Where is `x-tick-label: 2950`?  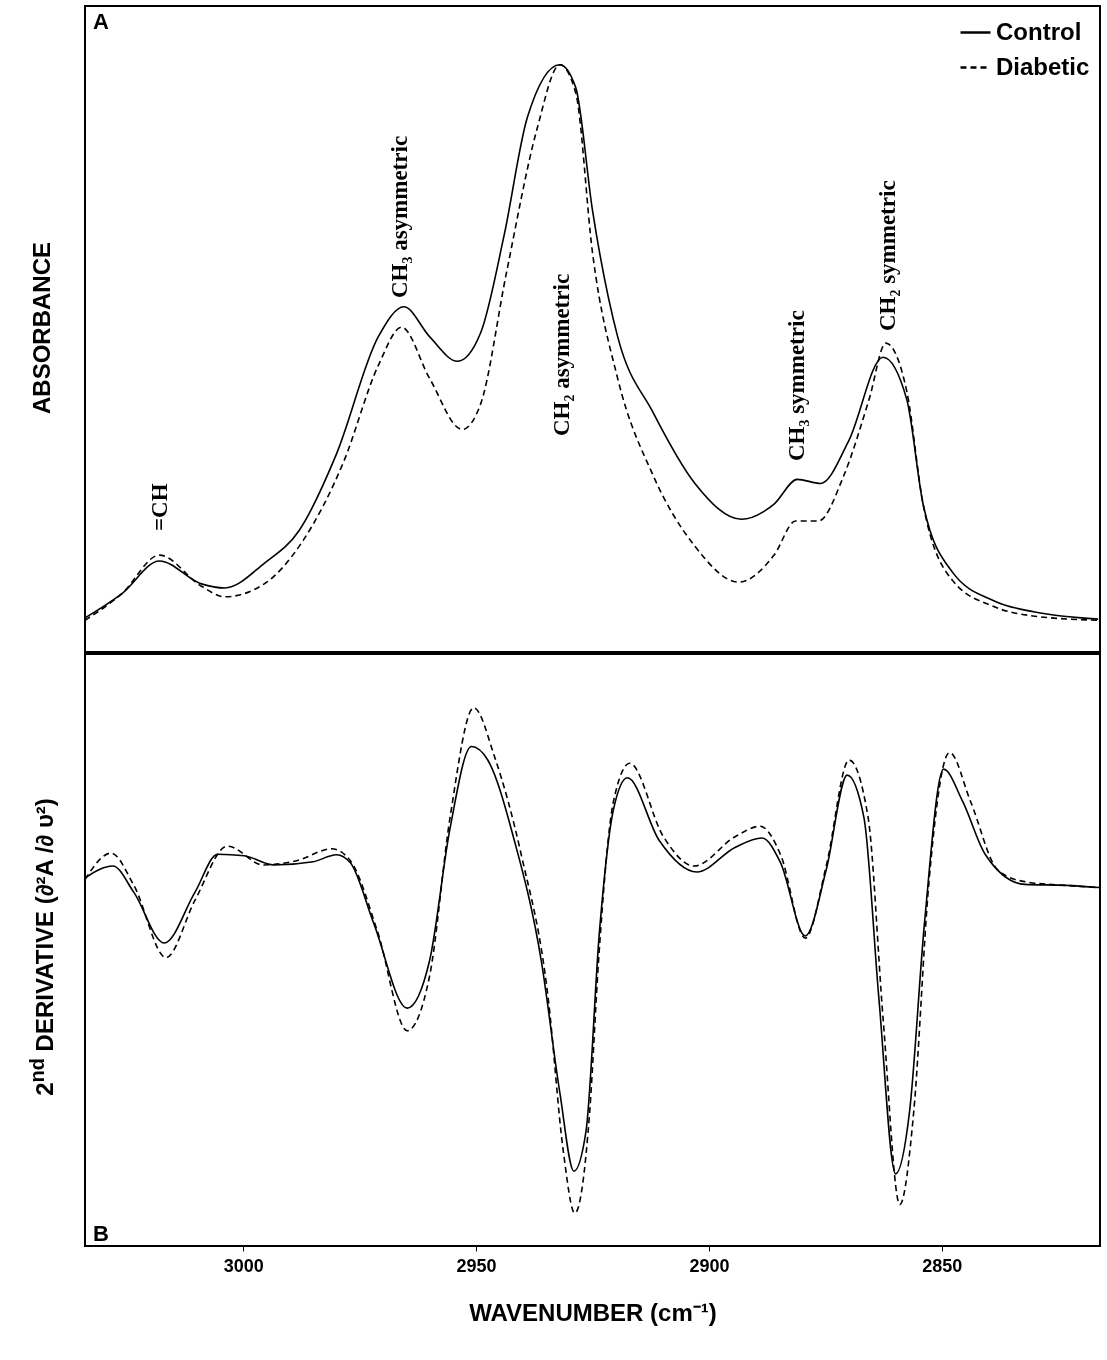 x-tick-label: 2950 is located at coordinates (476, 1265).